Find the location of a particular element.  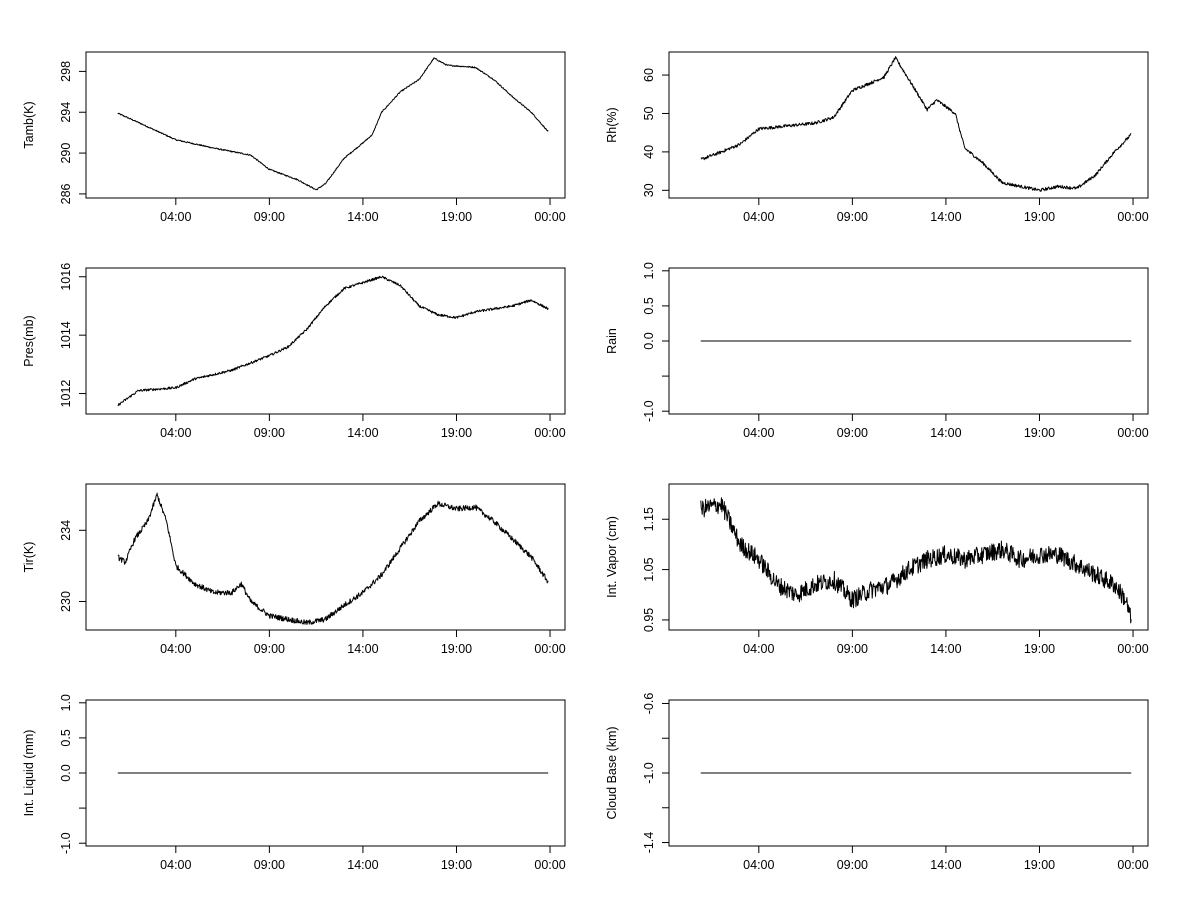

y-tick-label: 1016 is located at coordinates (66, 277).